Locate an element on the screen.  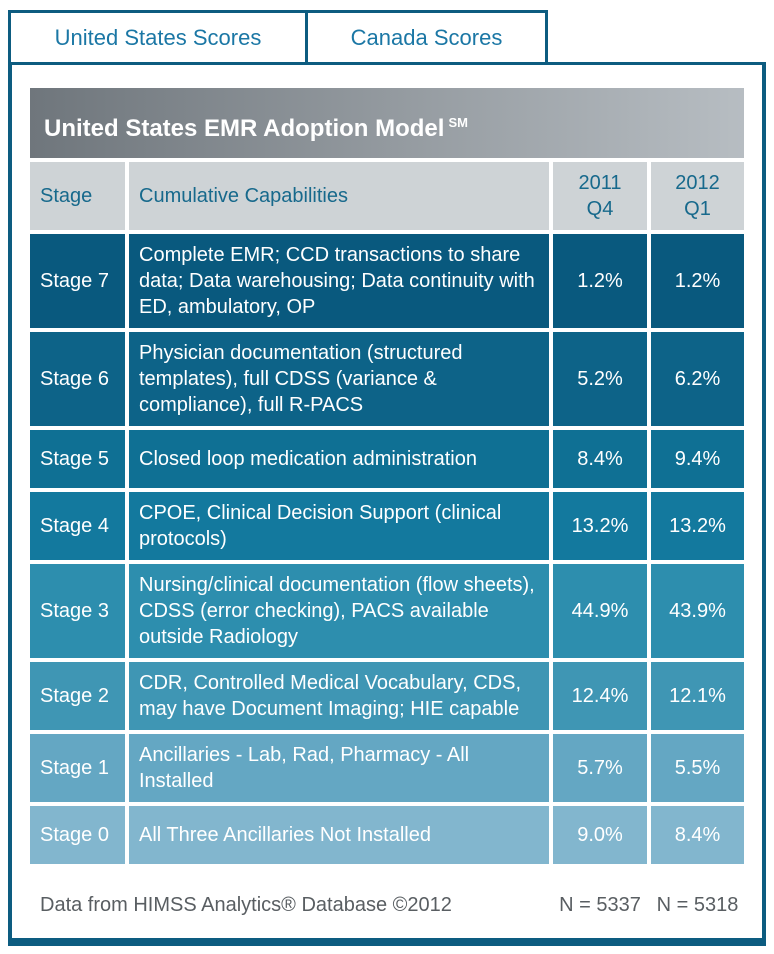
tab-united-states-scores: United States Scores is located at coordinates (158, 36).